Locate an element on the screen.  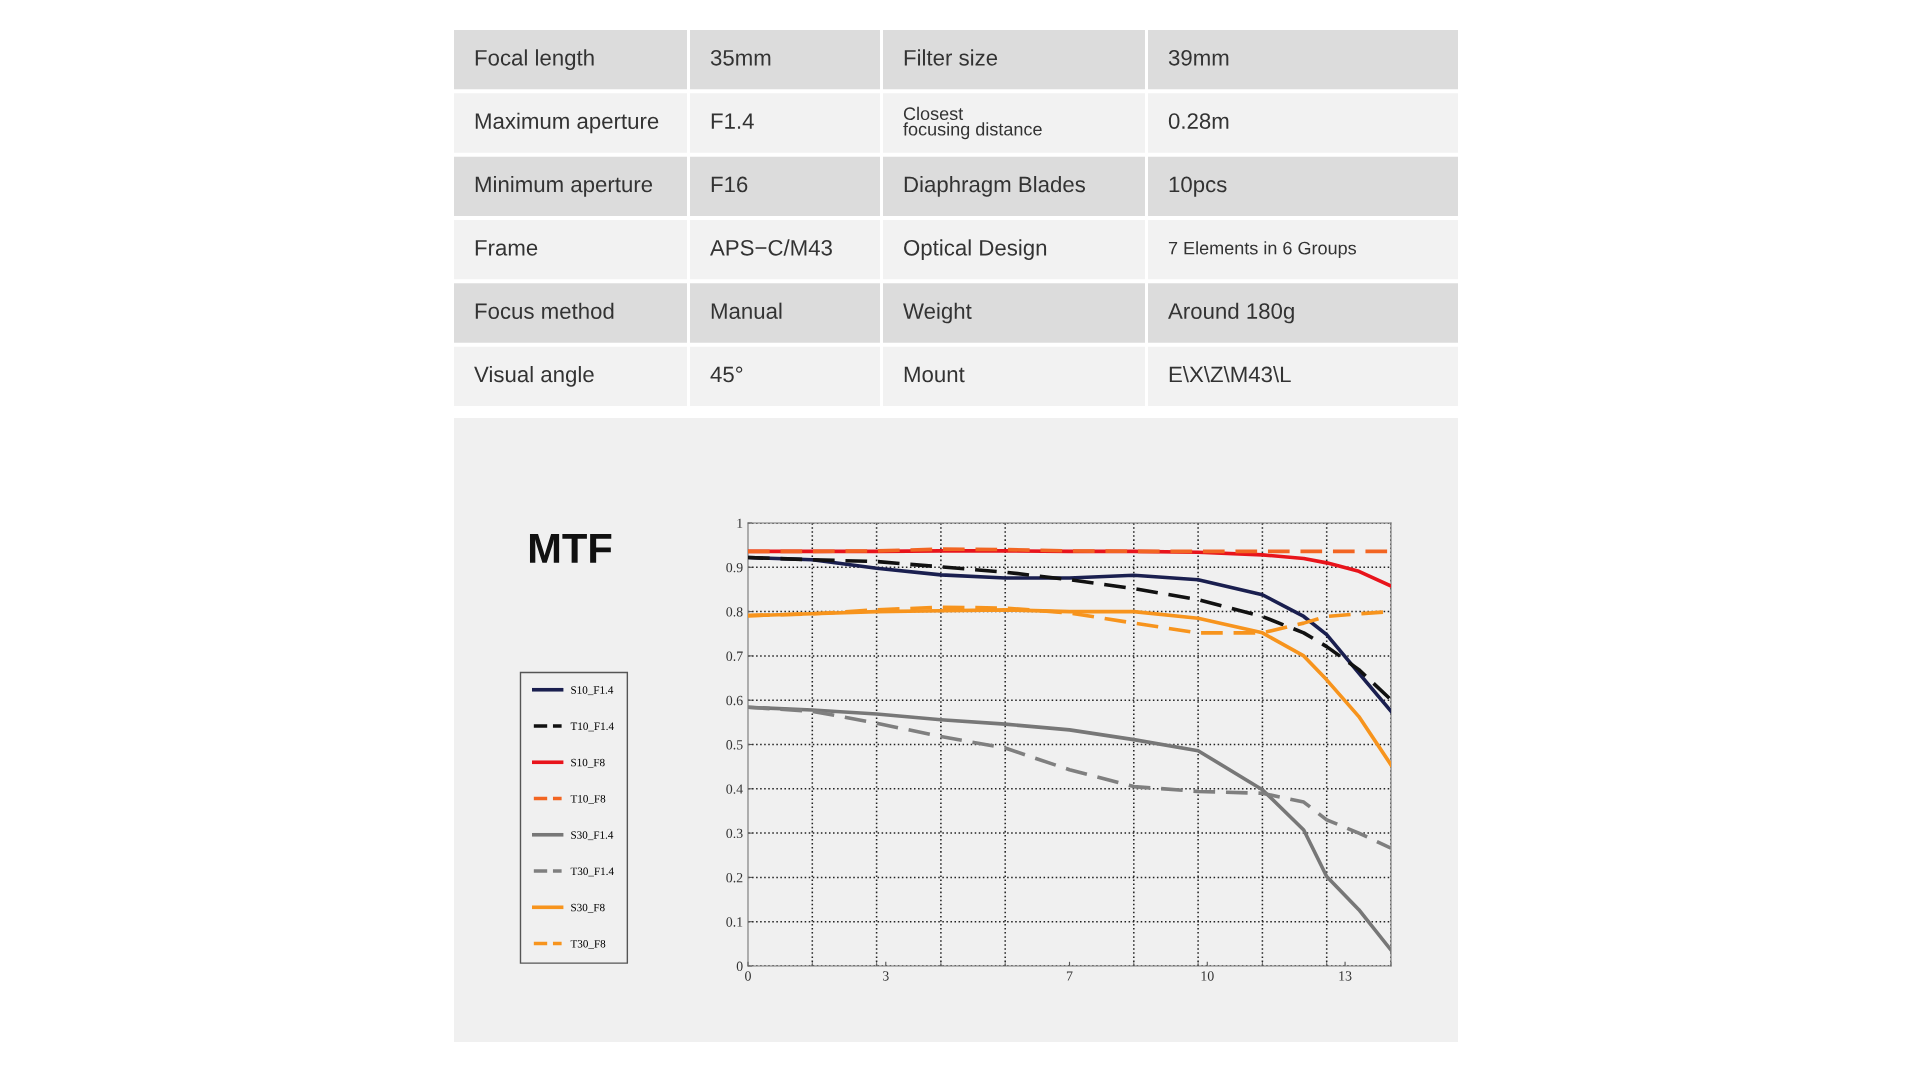
chart-title: MTF is located at coordinates (570, 548).